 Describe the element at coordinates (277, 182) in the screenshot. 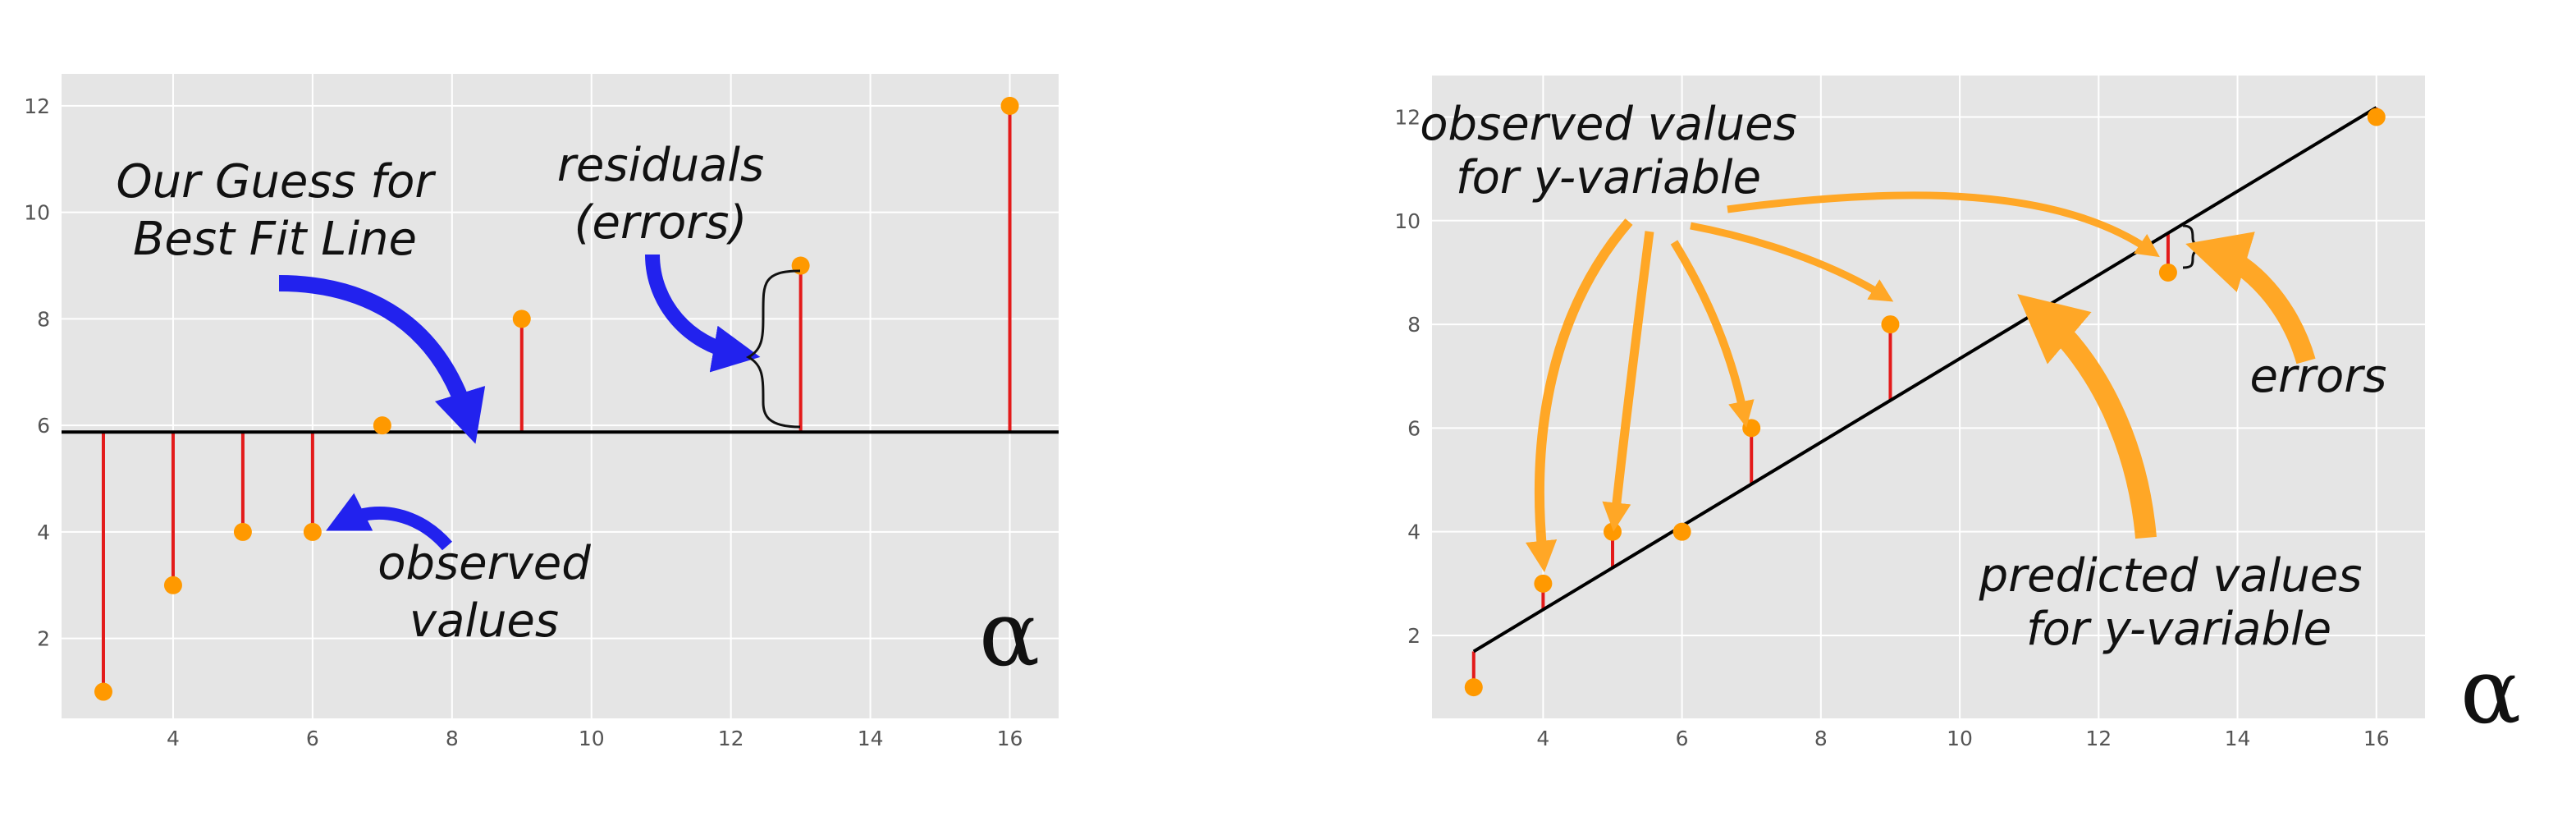

I see `left-guess-label-1: Our Guess for` at that location.